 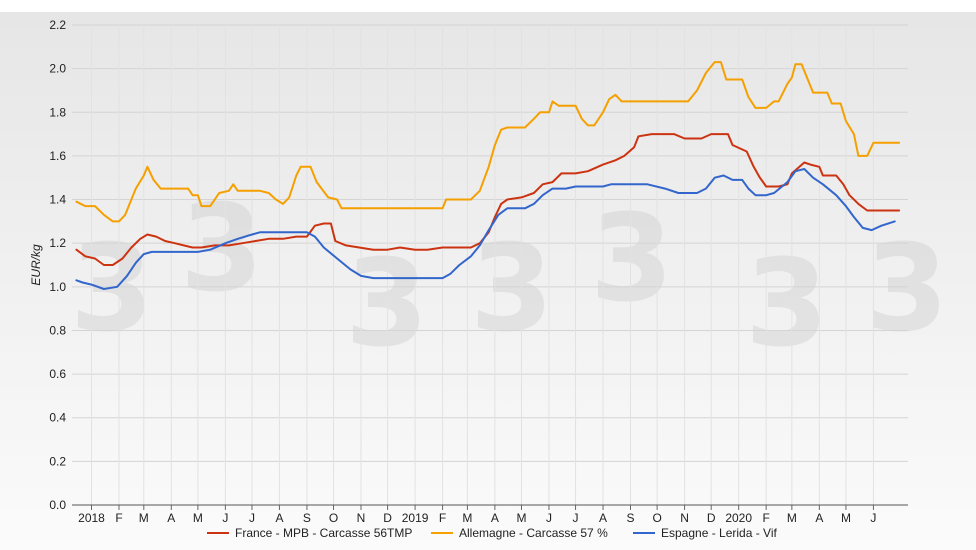 What do you see at coordinates (57, 287) in the screenshot?
I see `y-tick-label: 1.0` at bounding box center [57, 287].